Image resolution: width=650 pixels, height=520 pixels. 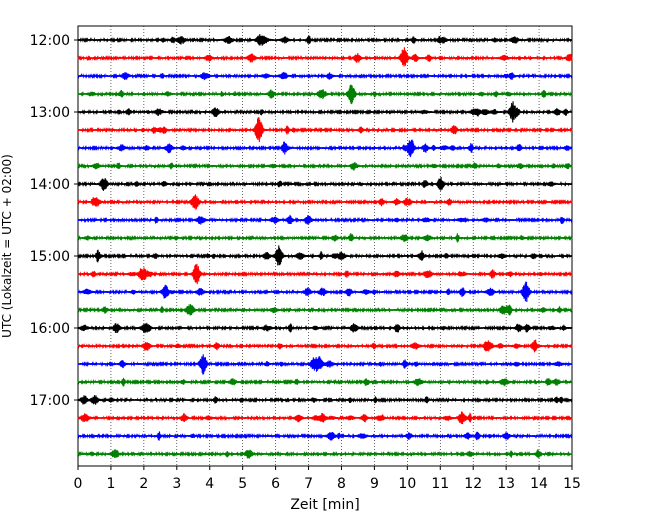 What do you see at coordinates (572, 484) in the screenshot?
I see `x-tick-label: 15` at bounding box center [572, 484].